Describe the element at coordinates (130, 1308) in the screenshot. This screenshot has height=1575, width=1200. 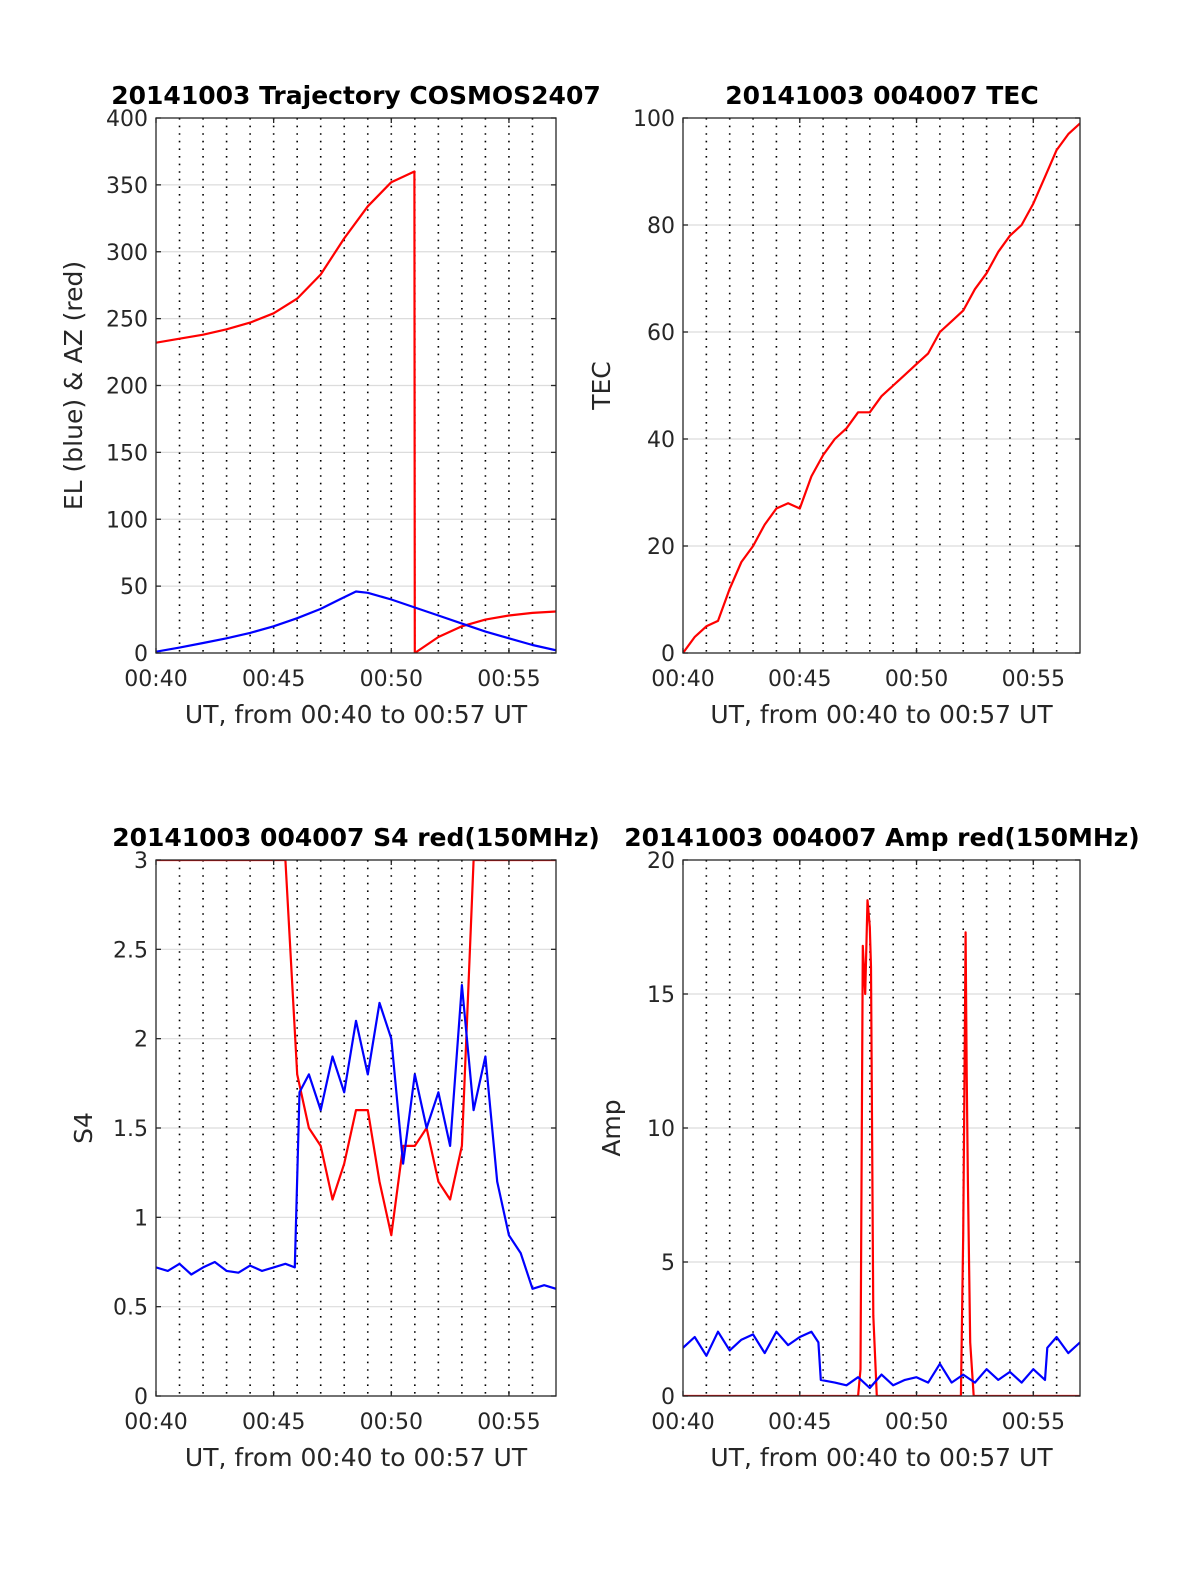
I see `y-tick-label: 0.5` at that location.